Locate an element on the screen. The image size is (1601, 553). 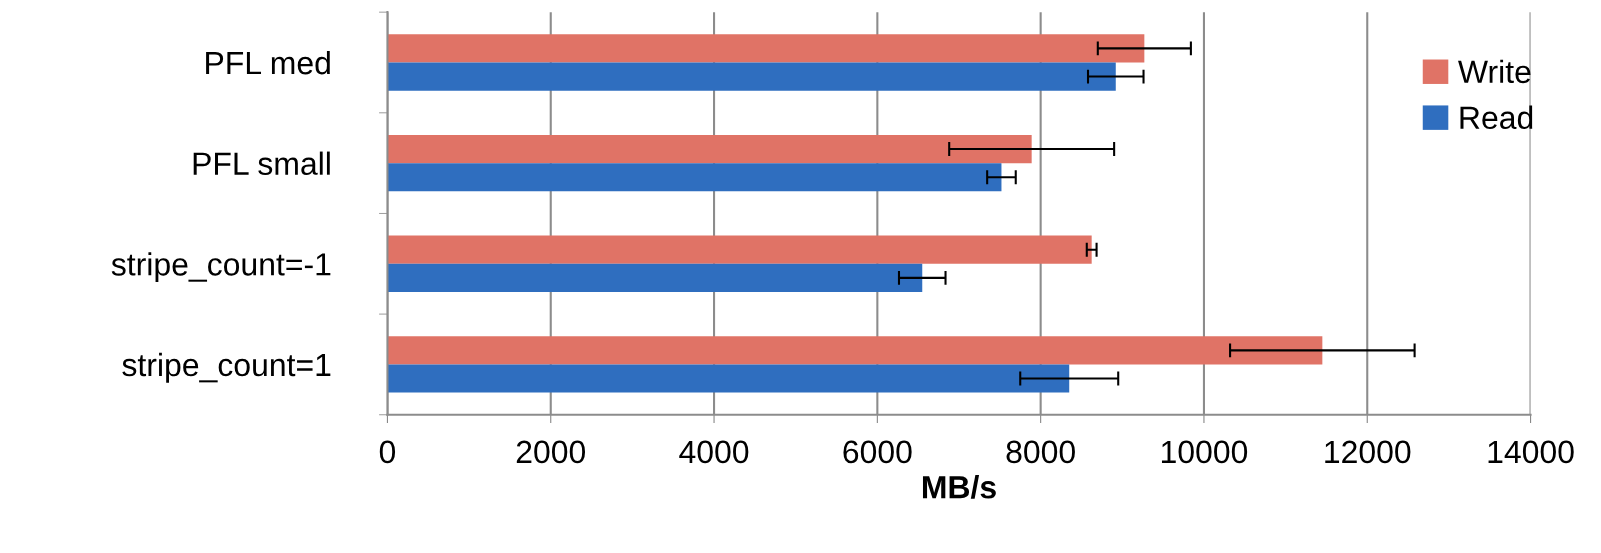
x-tick-label: 12000 is located at coordinates (1368, 452).